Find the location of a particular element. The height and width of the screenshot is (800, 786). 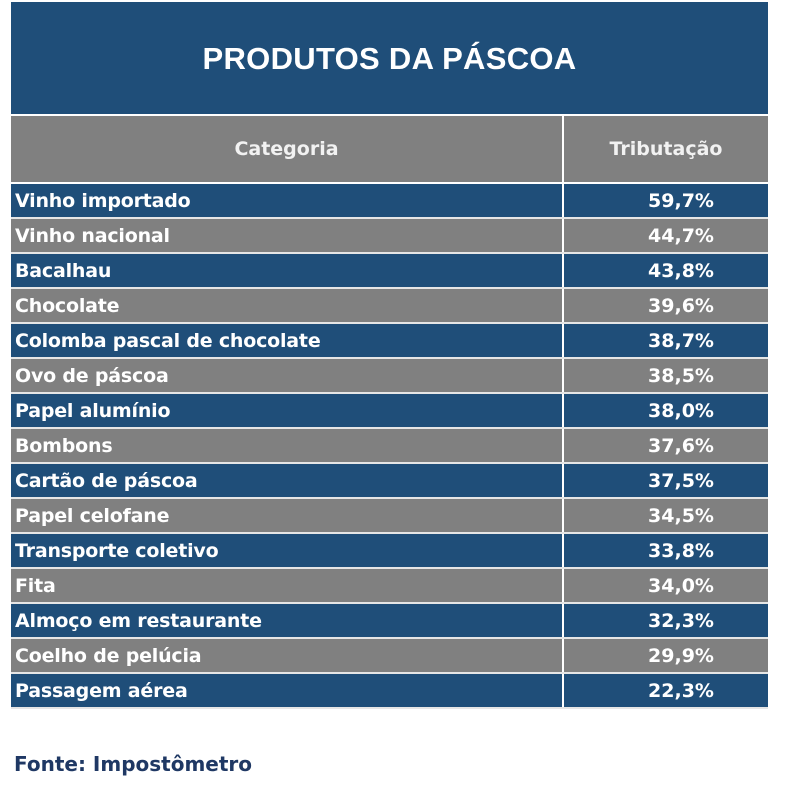

table-row: Papel celofane 34,5% is located at coordinates (389, 515).